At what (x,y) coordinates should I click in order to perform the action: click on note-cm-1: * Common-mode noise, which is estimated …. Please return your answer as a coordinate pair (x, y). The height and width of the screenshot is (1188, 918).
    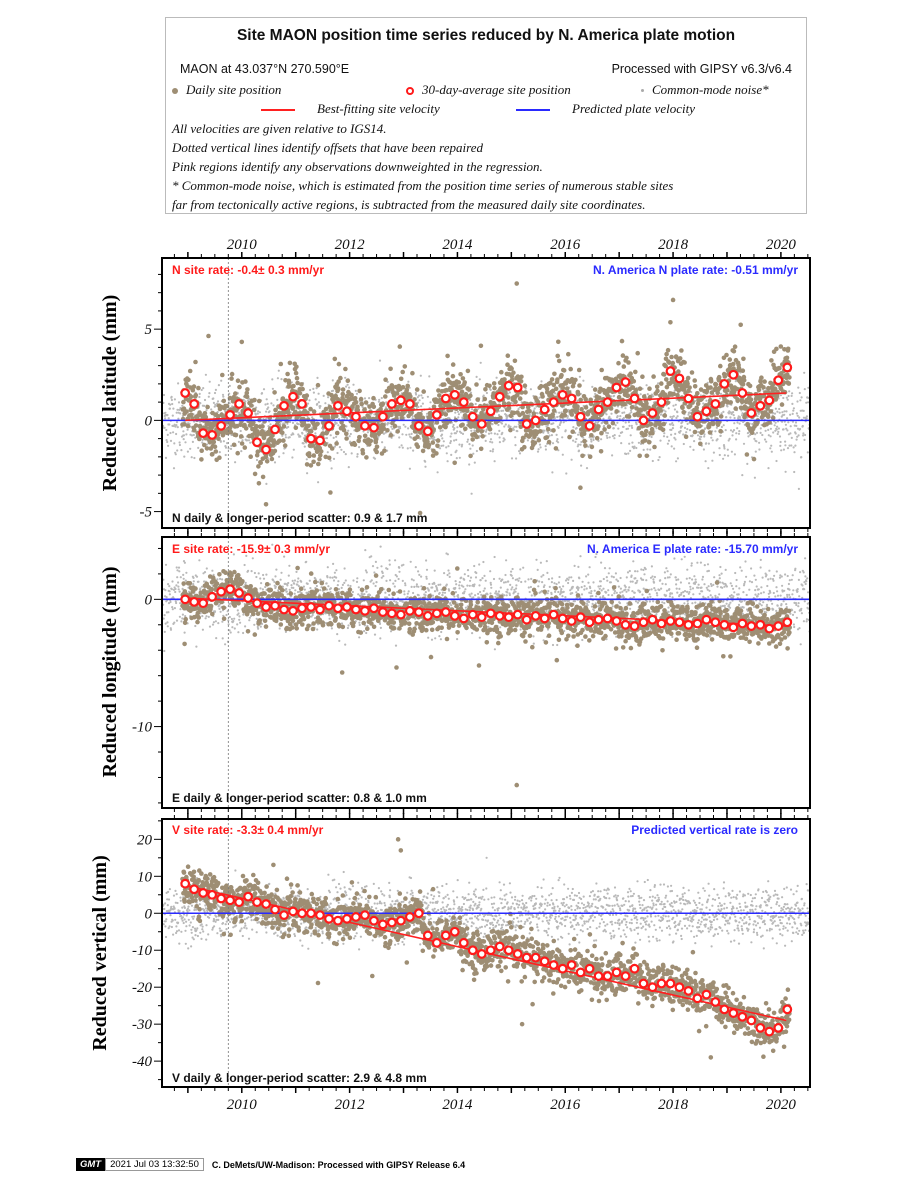
    Looking at the image, I should click on (423, 185).